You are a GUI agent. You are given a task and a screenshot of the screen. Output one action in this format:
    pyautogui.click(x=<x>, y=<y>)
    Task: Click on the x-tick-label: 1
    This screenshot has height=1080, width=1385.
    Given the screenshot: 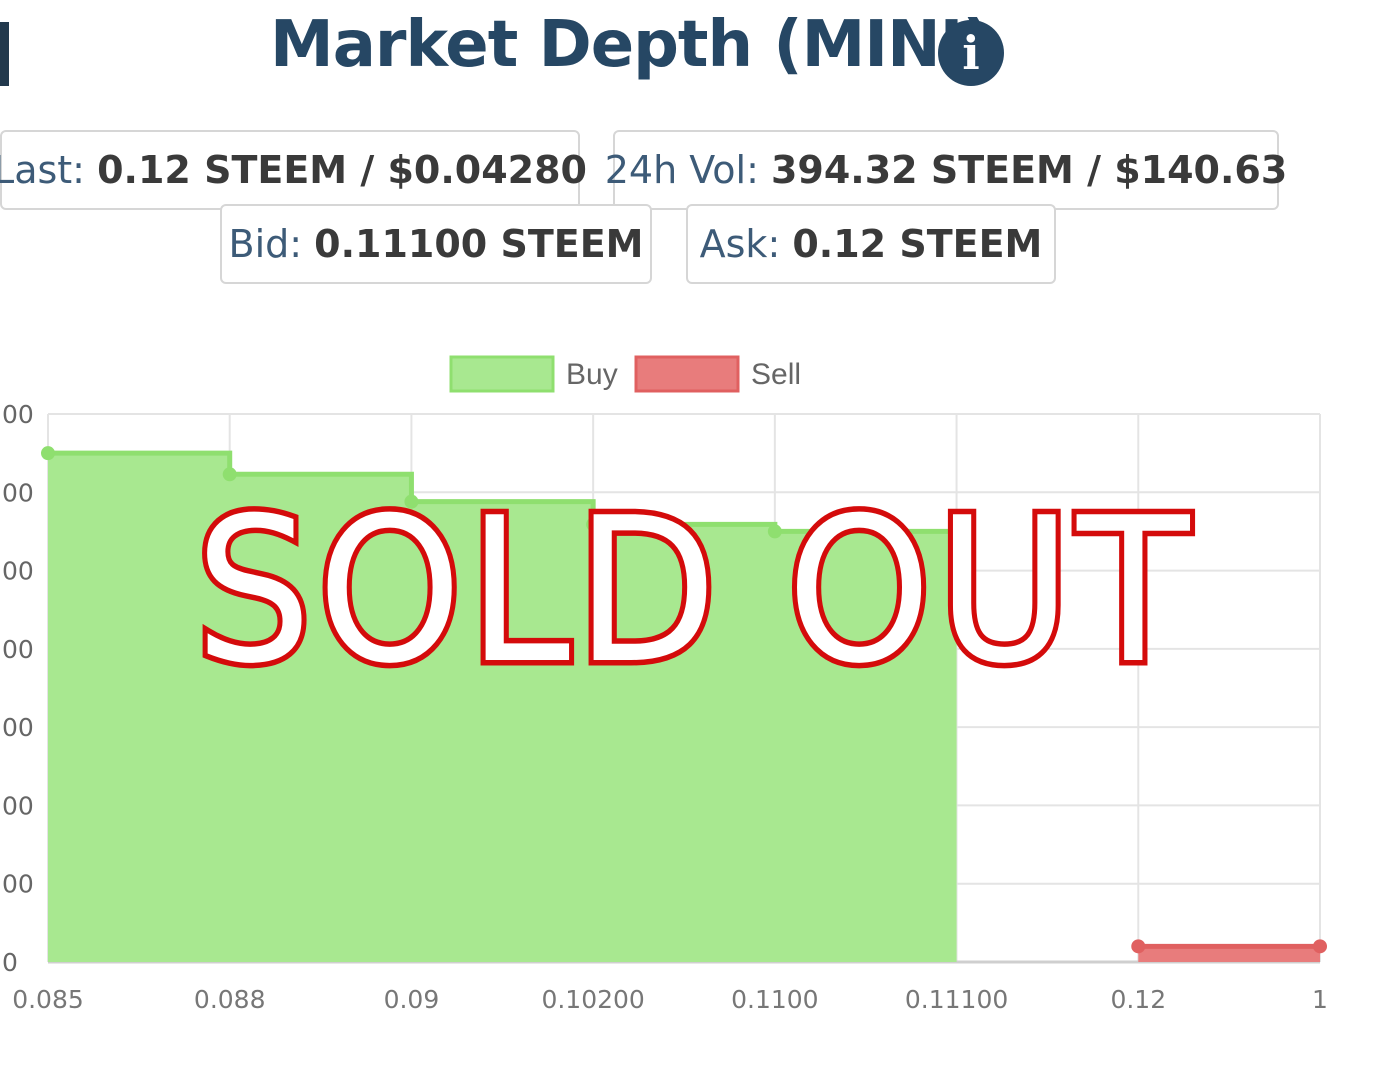 What is the action you would take?
    pyautogui.click(x=1320, y=999)
    